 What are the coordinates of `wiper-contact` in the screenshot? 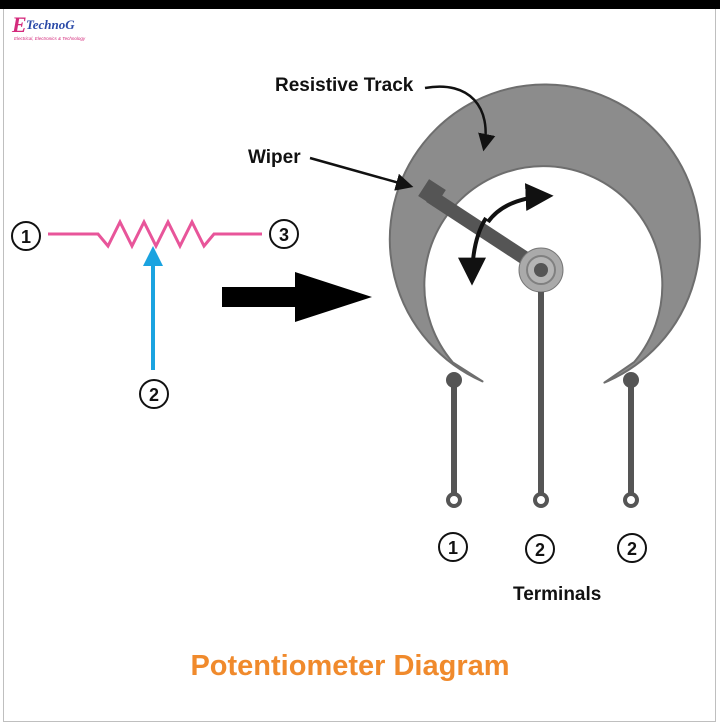 It's located at (432, 193).